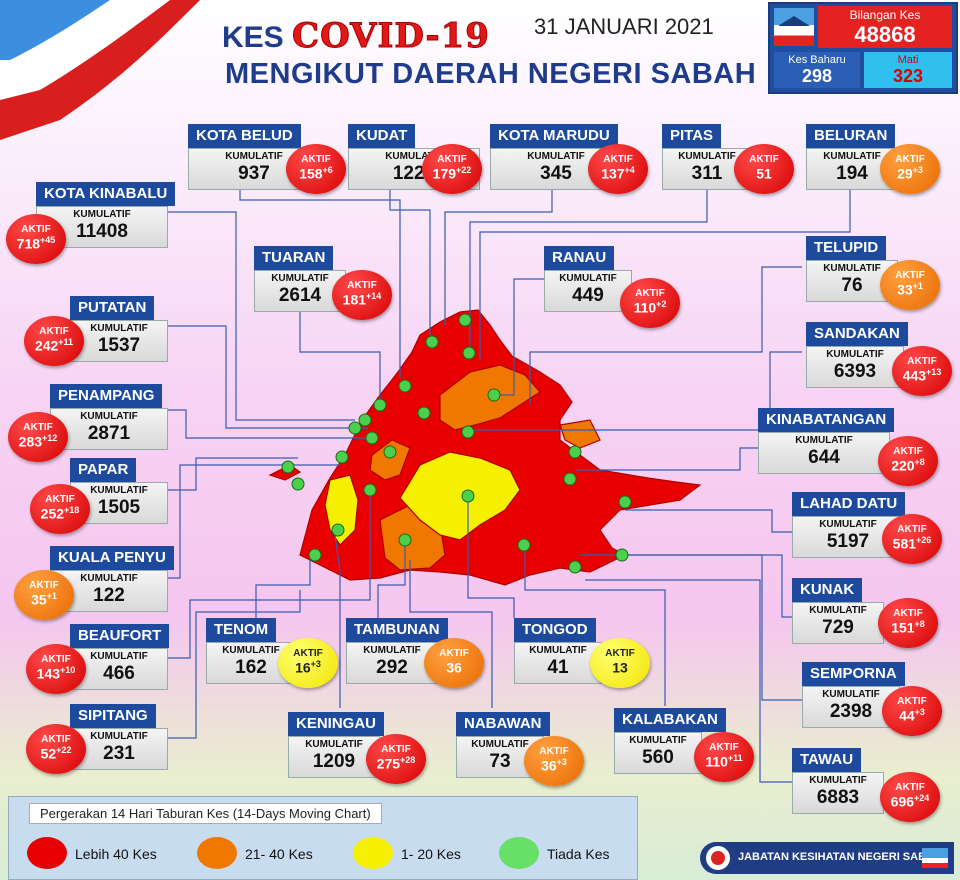 This screenshot has height=880, width=960. I want to click on kumulatif-value: 1209, so click(334, 761).